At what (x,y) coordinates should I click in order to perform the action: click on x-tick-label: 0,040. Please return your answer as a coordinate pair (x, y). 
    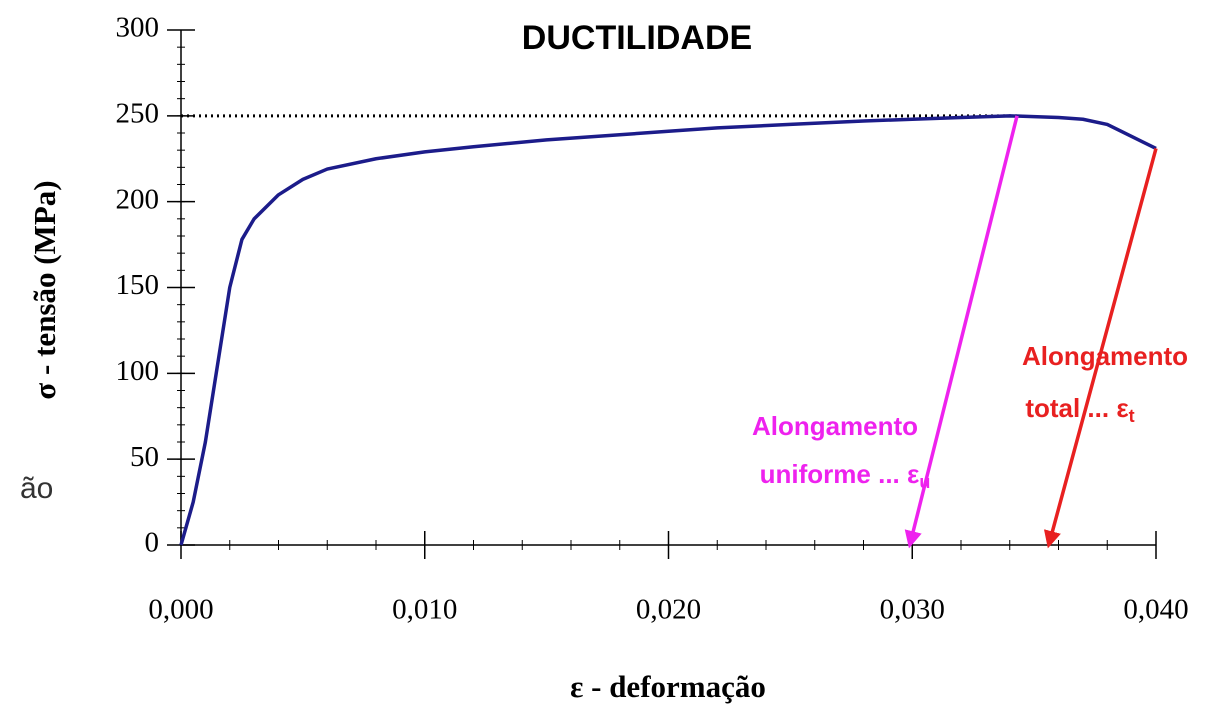
    Looking at the image, I should click on (1155, 610).